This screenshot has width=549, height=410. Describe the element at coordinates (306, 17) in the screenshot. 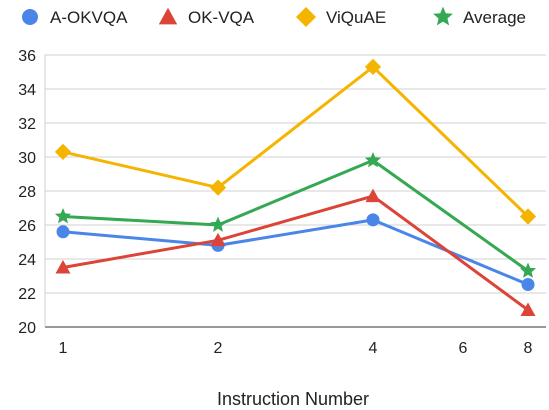

I see `legend-marker-viquae` at that location.